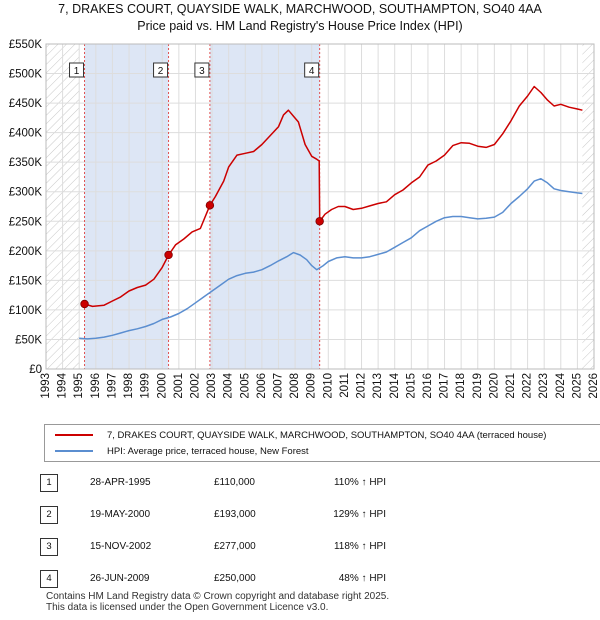 The image size is (600, 620). What do you see at coordinates (26, 281) in the screenshot?
I see `y-tick-label: £150K` at bounding box center [26, 281].